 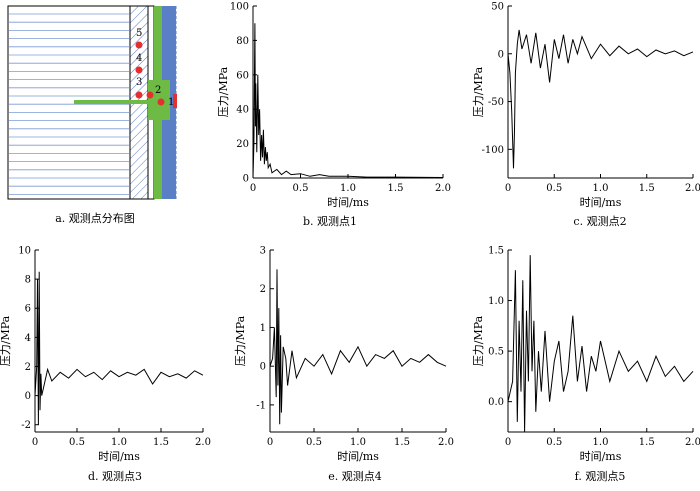 What do you see at coordinates (330, 221) in the screenshot?
I see `chart-caption: b. 观测点1` at bounding box center [330, 221].